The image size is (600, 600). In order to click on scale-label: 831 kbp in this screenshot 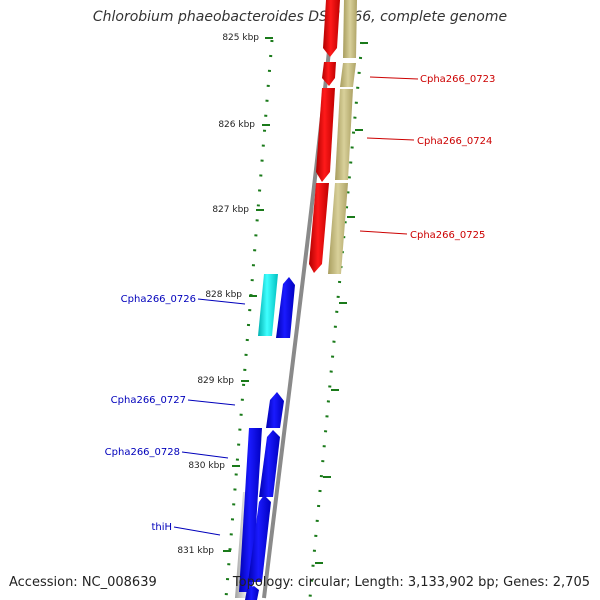, I will do `click(195, 551)`.